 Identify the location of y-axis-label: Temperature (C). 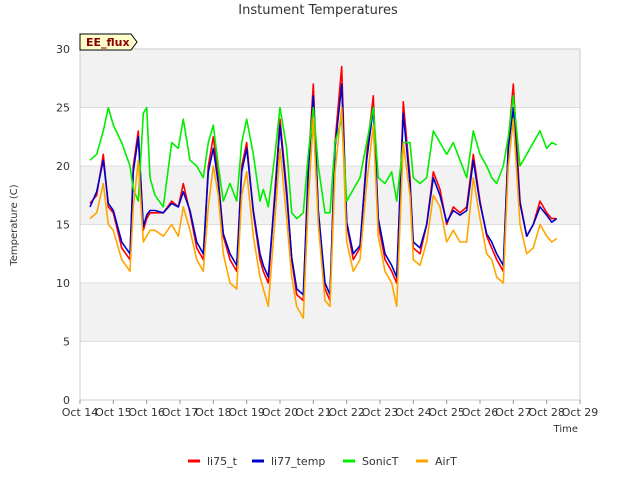
(14, 225).